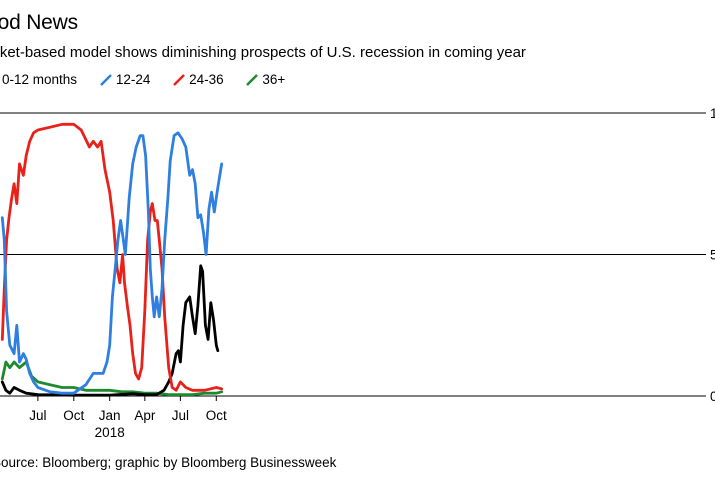 This screenshot has width=715, height=477. What do you see at coordinates (206, 79) in the screenshot?
I see `legend-label-24-36: 24-36` at bounding box center [206, 79].